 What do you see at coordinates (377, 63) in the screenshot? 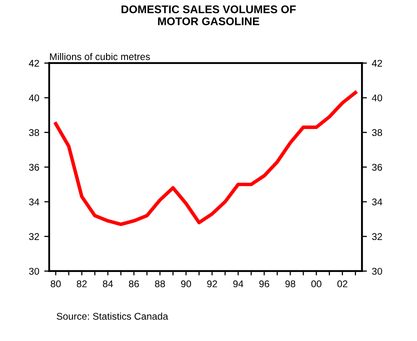
I see `y2-tick-label: 42` at bounding box center [377, 63].